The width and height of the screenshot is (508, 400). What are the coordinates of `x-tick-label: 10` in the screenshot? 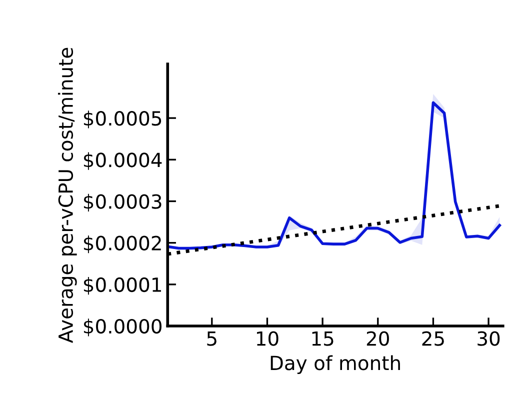 It's located at (267, 338).